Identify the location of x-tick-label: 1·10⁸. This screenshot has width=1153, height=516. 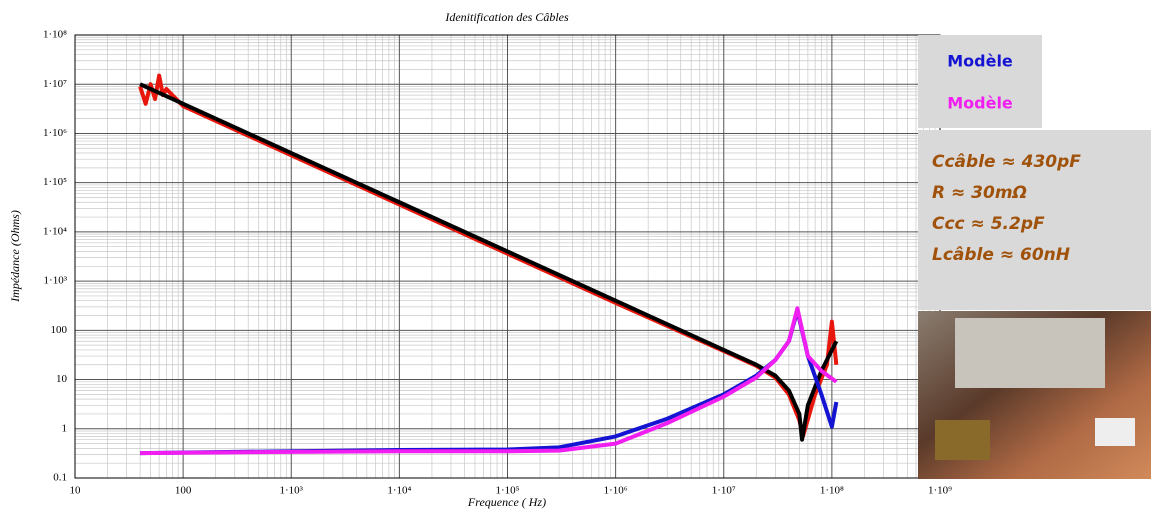
(832, 491).